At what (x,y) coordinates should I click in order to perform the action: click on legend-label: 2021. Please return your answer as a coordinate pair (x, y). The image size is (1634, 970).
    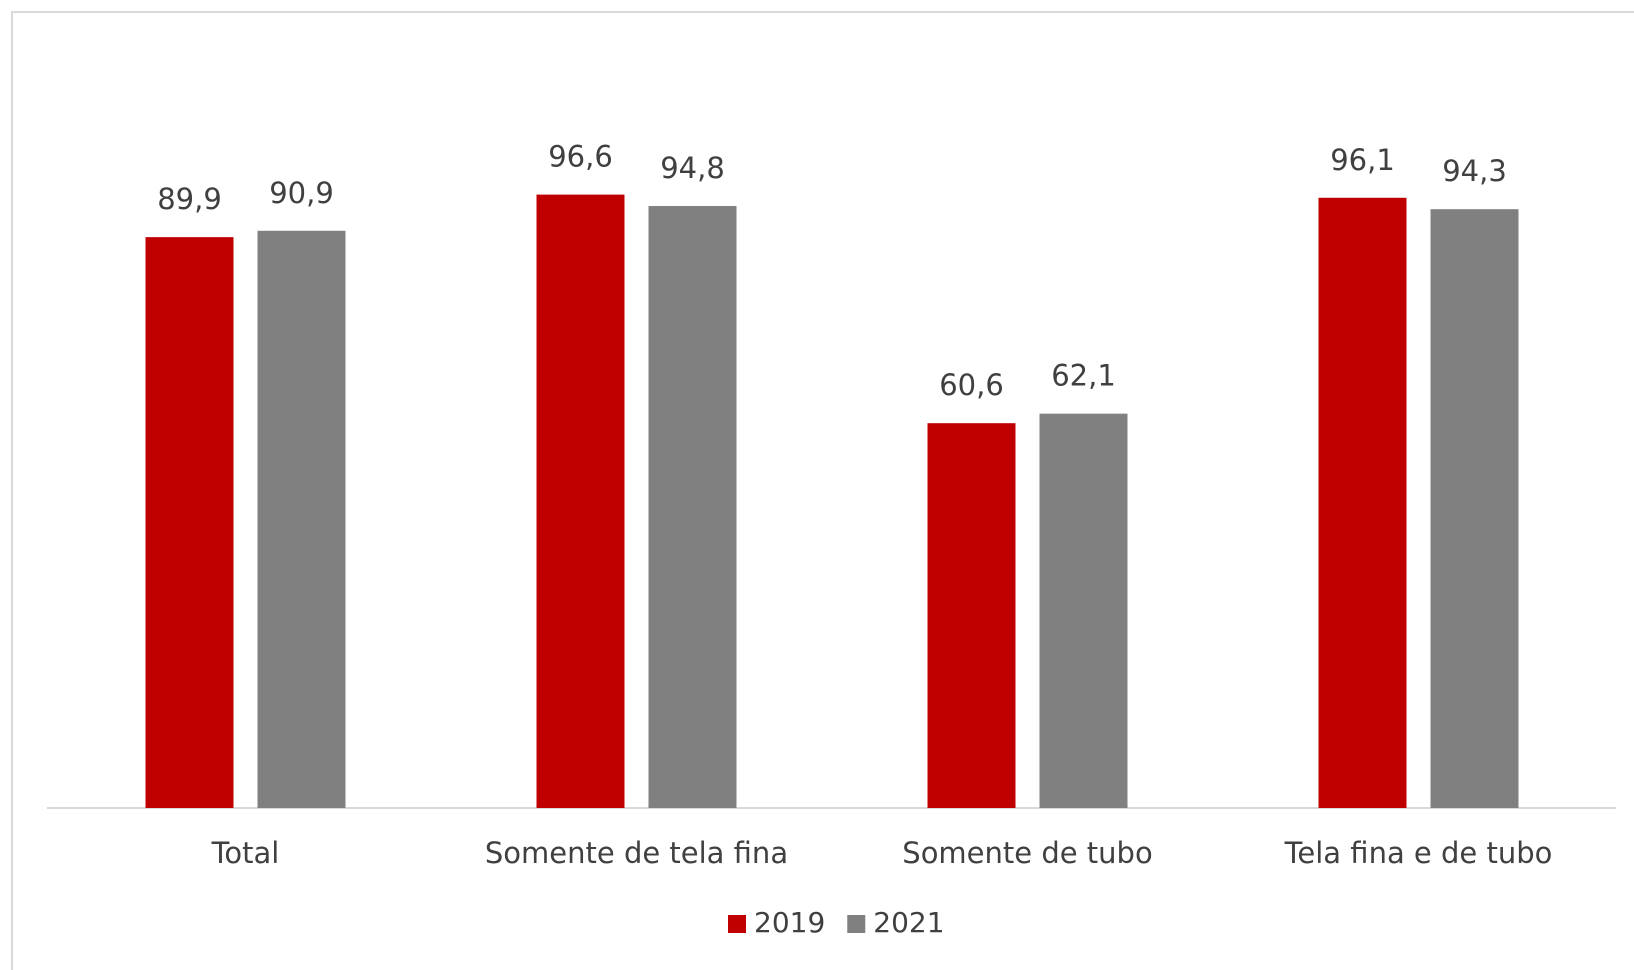
    Looking at the image, I should click on (908, 922).